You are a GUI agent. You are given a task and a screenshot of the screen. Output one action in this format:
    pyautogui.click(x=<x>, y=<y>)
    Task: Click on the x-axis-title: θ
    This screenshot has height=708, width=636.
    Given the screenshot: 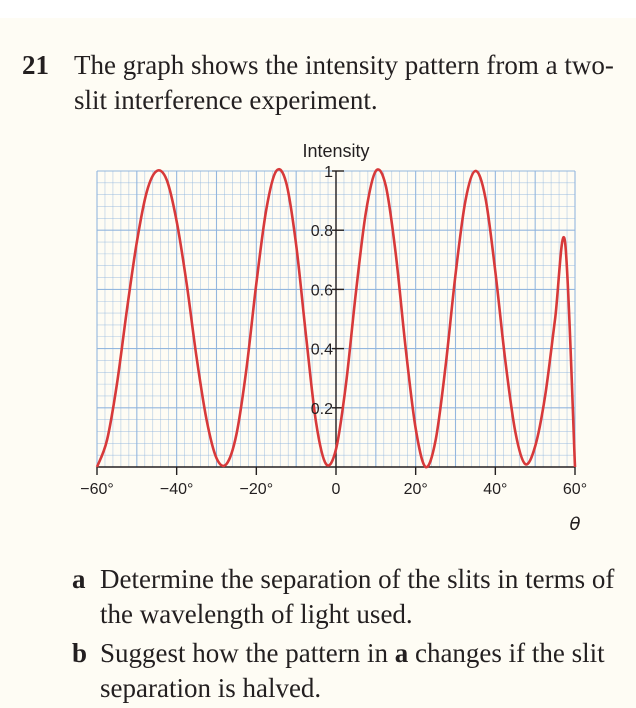 What is the action you would take?
    pyautogui.click(x=574, y=524)
    